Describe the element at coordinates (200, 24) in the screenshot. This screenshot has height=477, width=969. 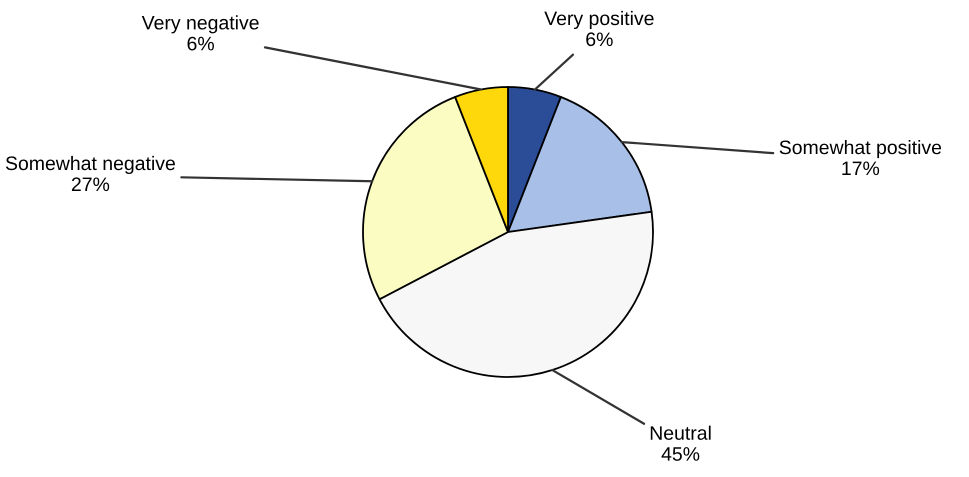
I see `slice-label: Very negative` at that location.